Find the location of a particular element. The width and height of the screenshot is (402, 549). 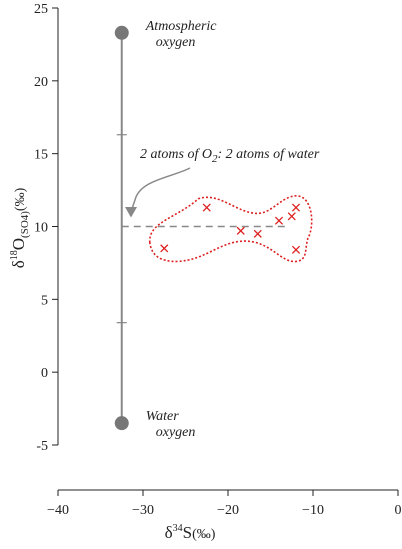

x-axis-unit: (‰) is located at coordinates (204, 534).